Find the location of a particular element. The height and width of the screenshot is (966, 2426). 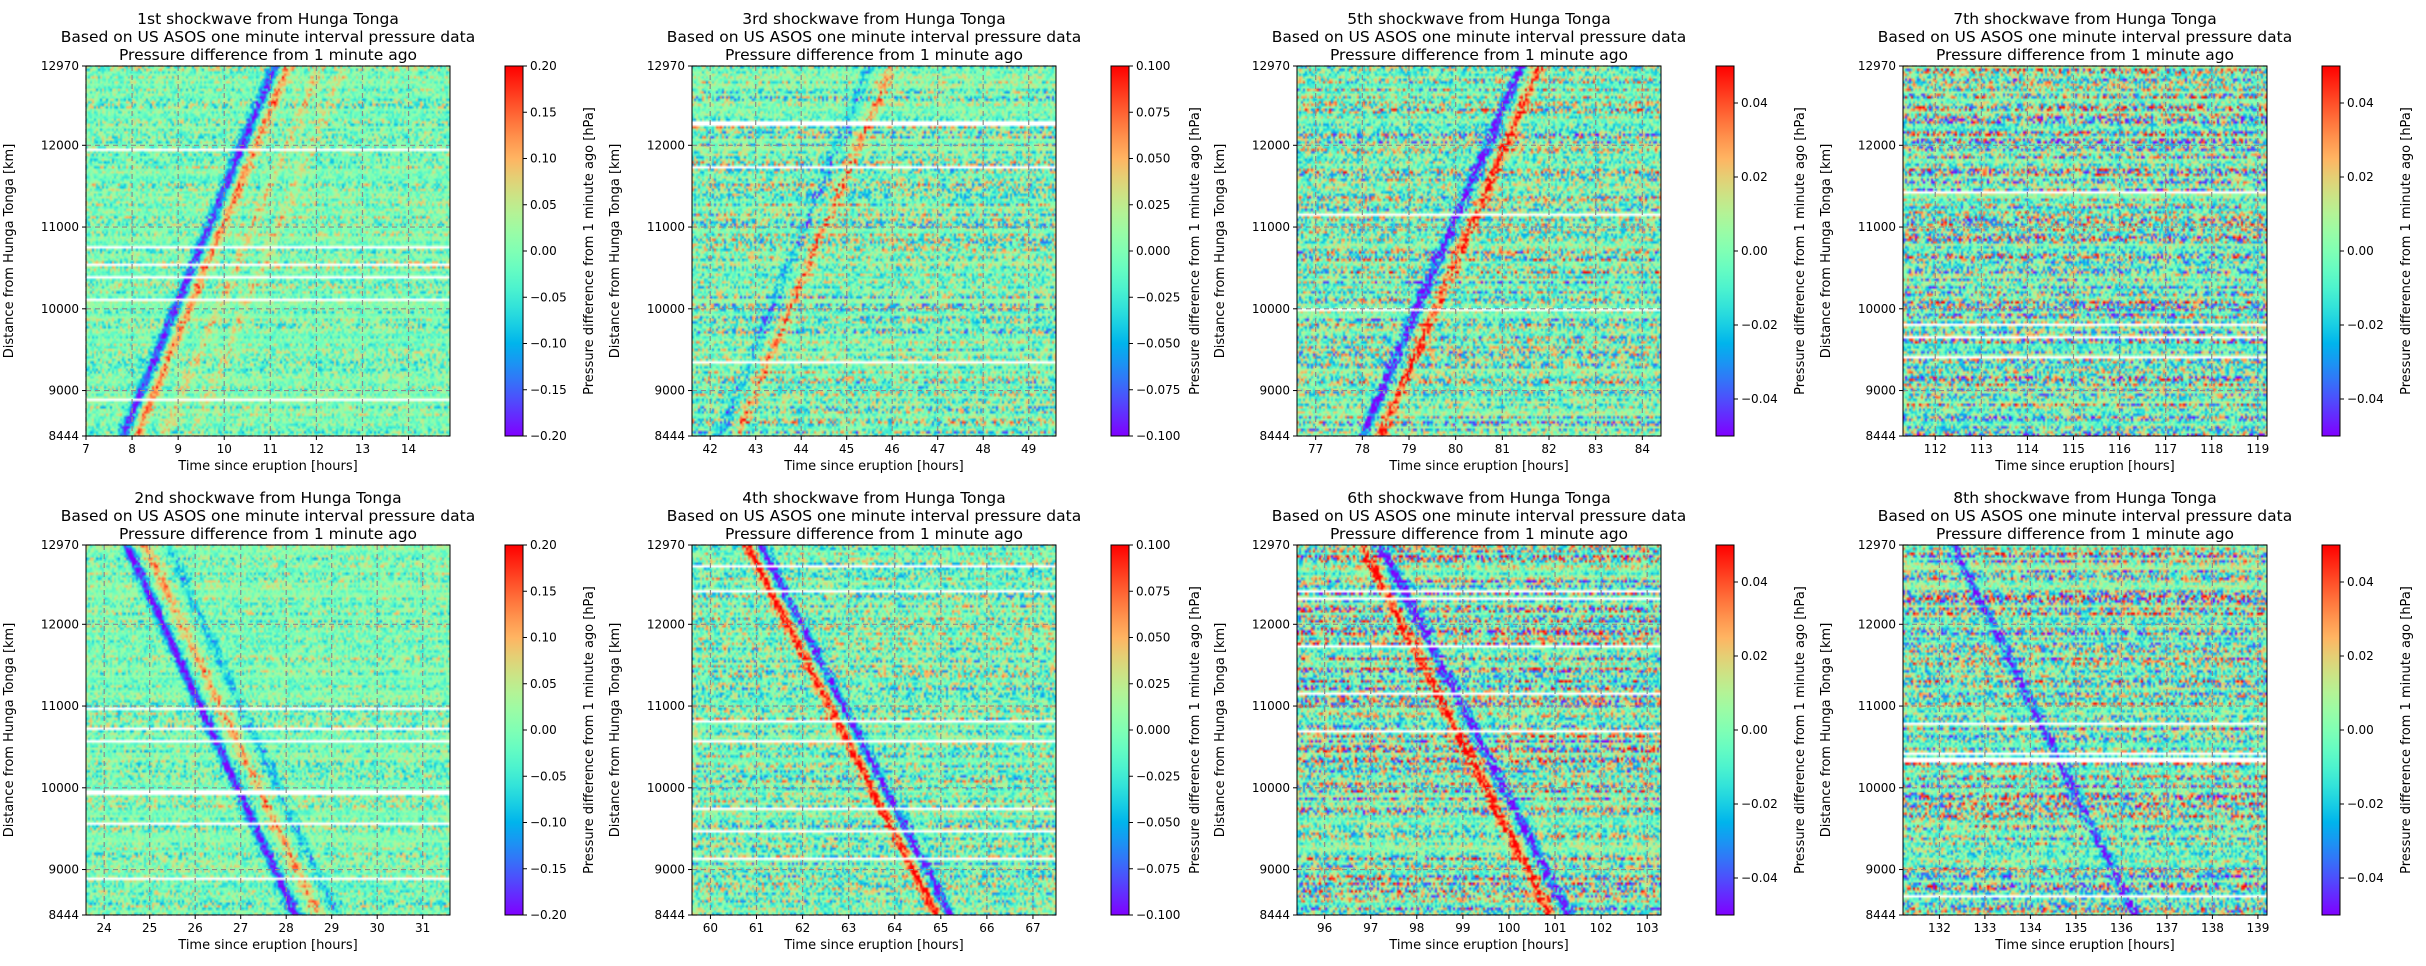

x-tick-label: 12 is located at coordinates (316, 449).